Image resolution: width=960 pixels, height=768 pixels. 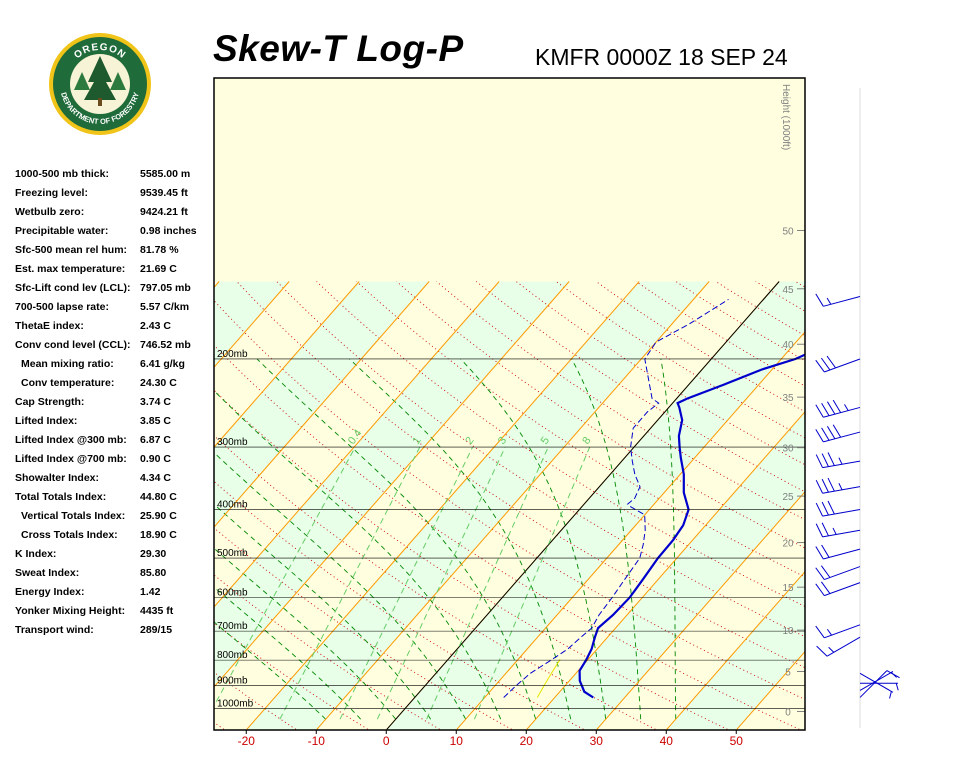 I want to click on x-tick-label: 30, so click(x=597, y=741).